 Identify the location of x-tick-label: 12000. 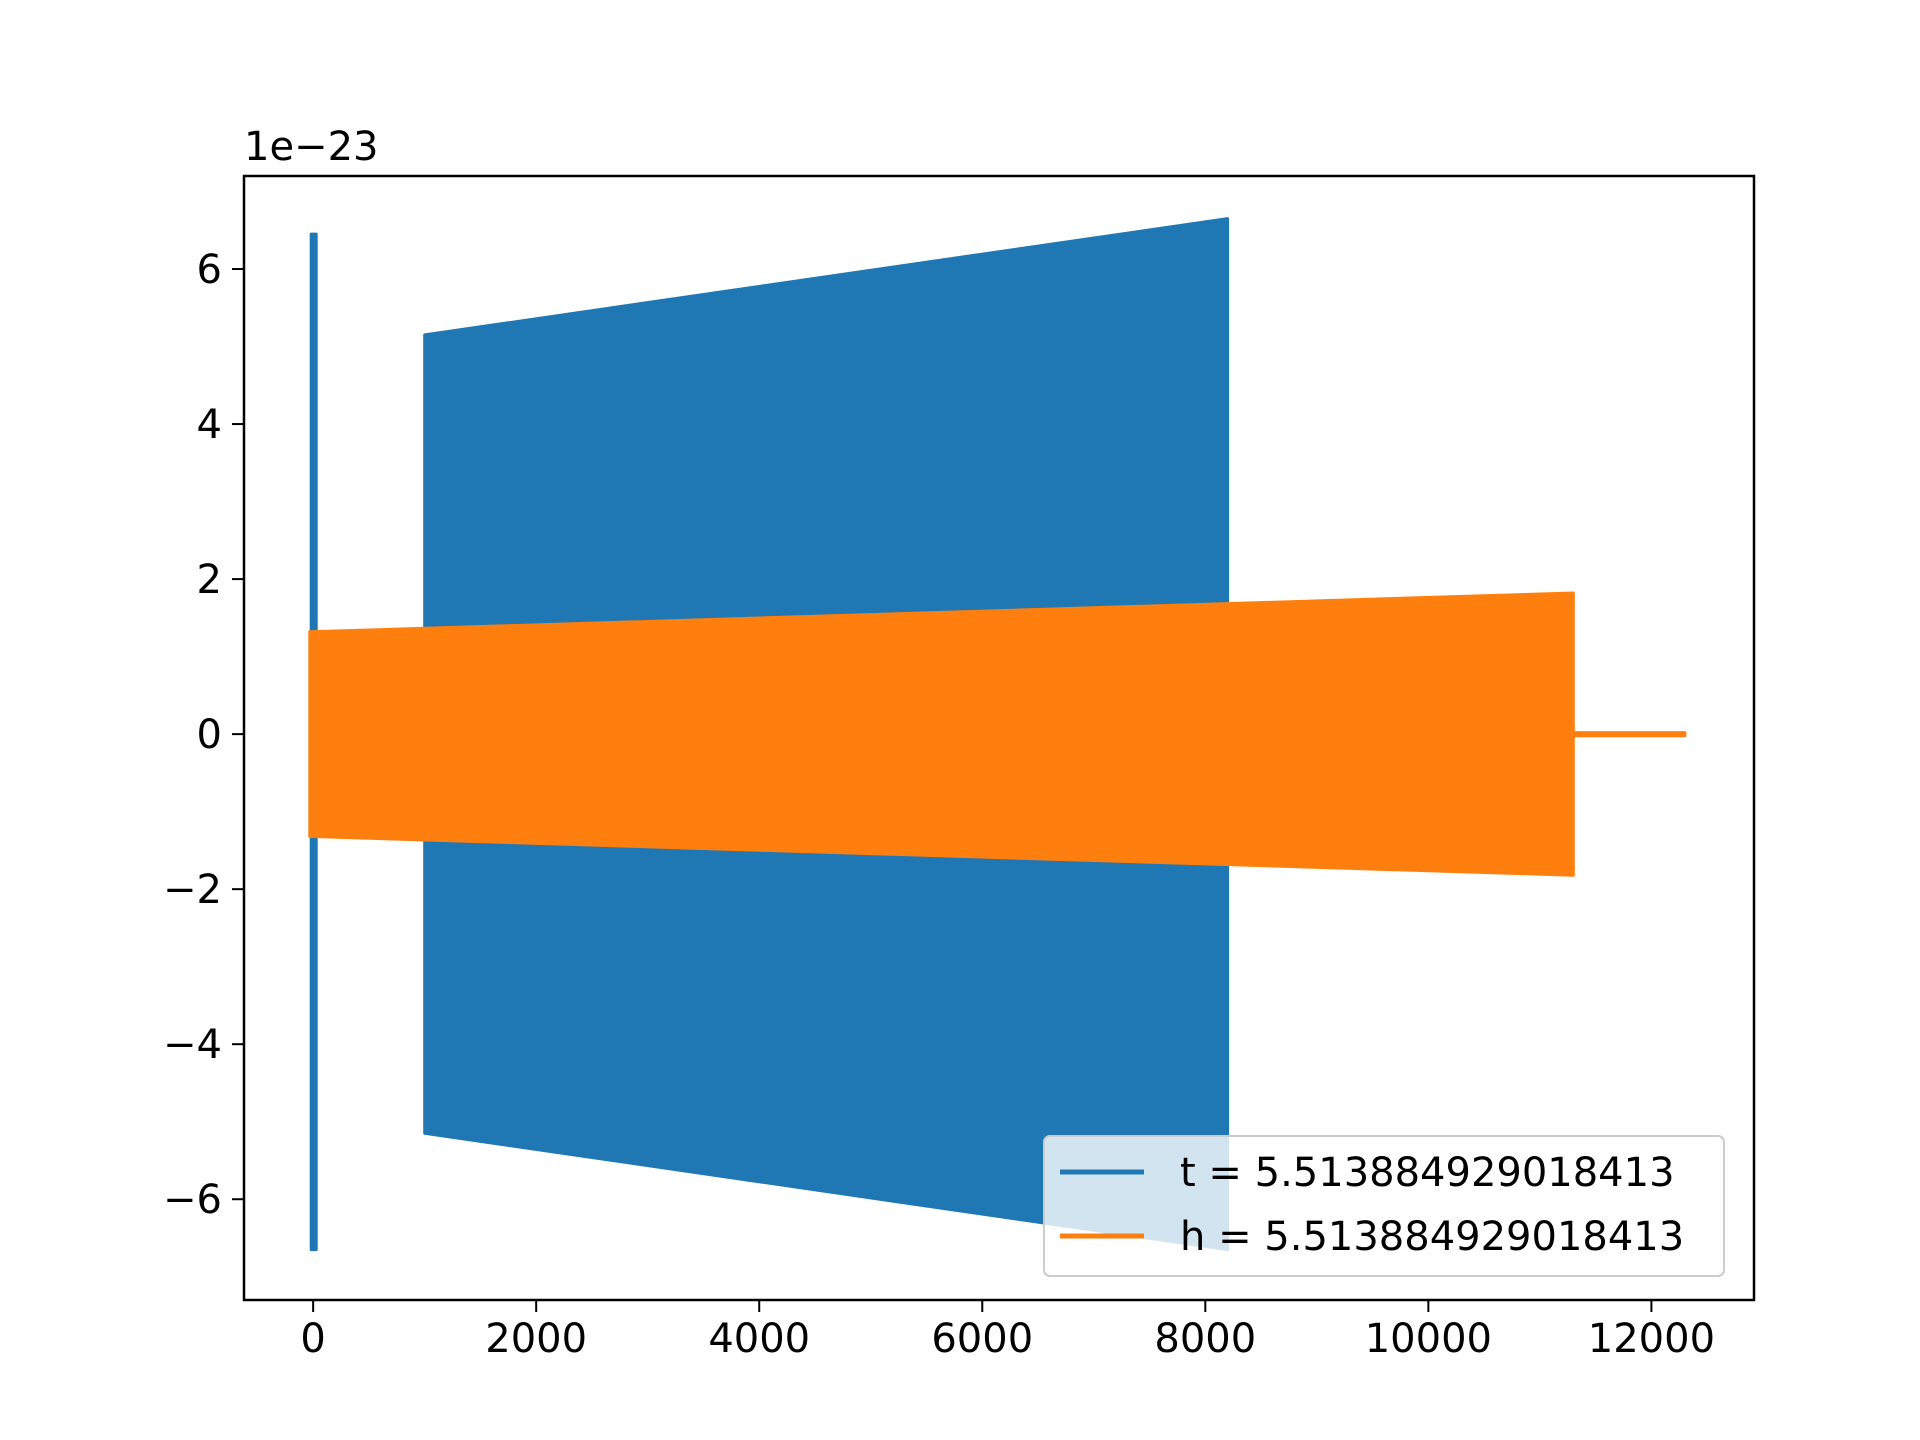
(1651, 1339).